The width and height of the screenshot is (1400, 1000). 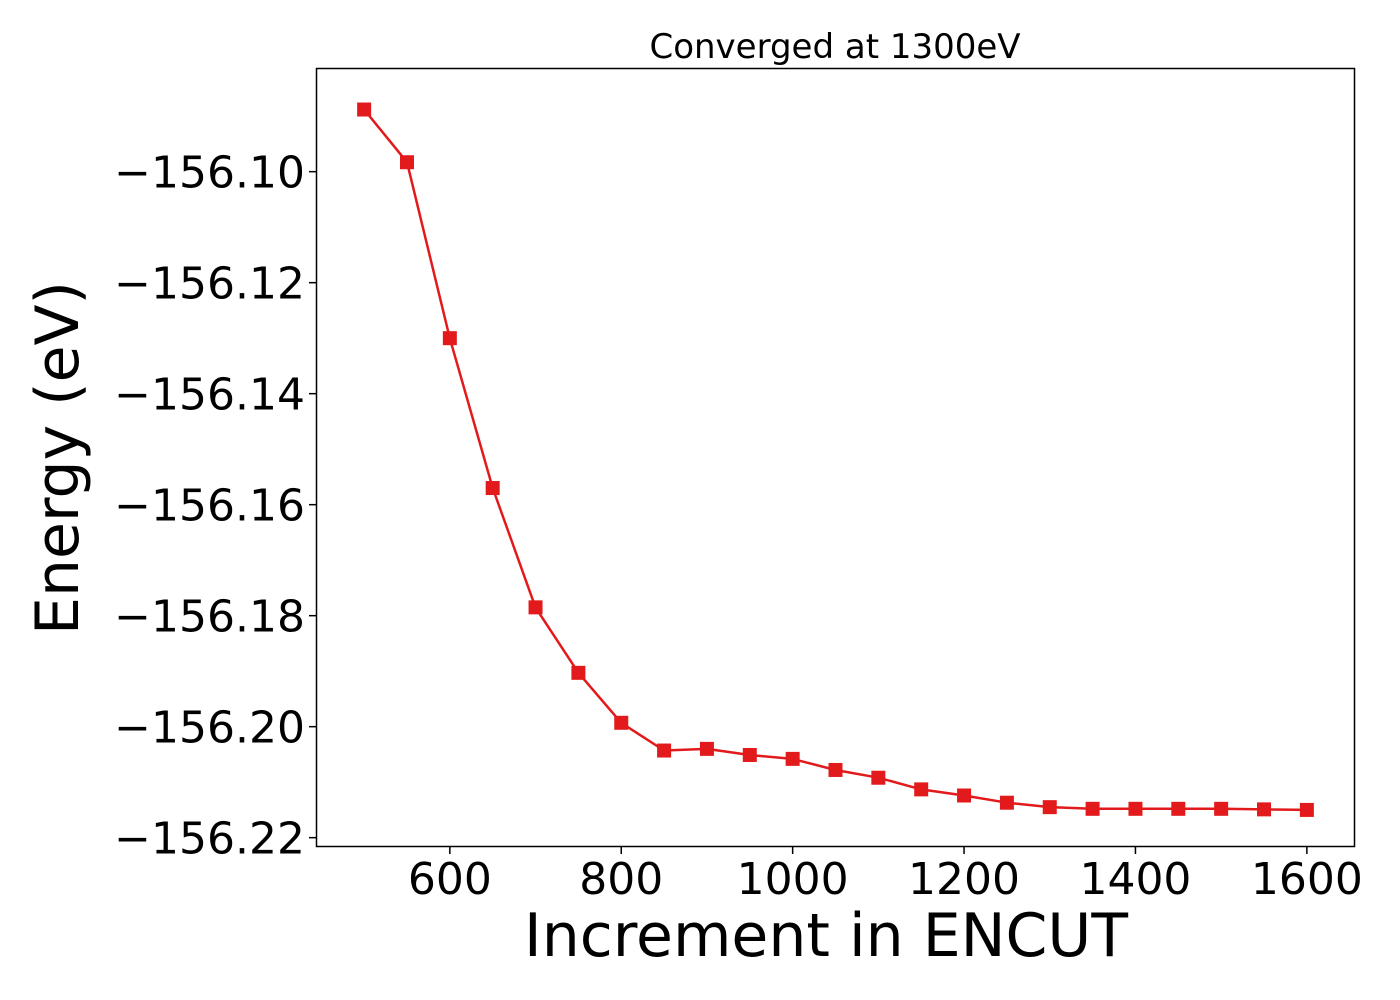 What do you see at coordinates (58, 458) in the screenshot?
I see `y-axis-label: Energy (eV)` at bounding box center [58, 458].